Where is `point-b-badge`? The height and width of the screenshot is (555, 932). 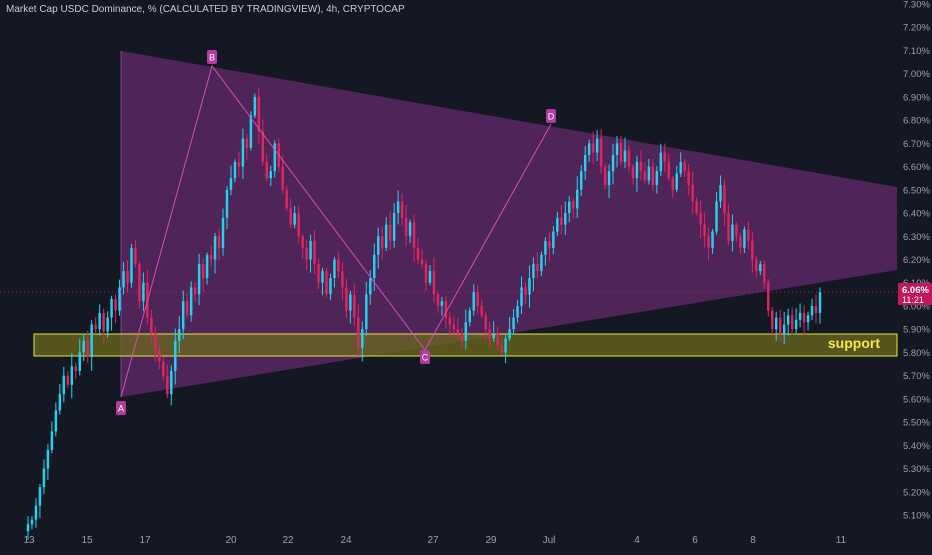
point-b-badge is located at coordinates (212, 57).